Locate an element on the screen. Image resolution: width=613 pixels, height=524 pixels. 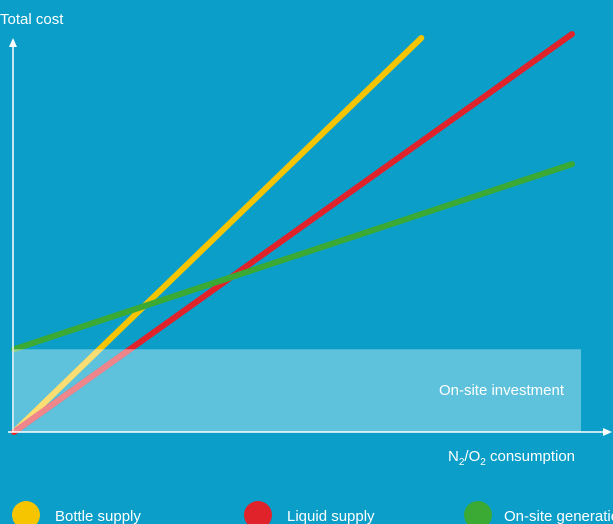
x-axis-arrow is located at coordinates (607, 432).